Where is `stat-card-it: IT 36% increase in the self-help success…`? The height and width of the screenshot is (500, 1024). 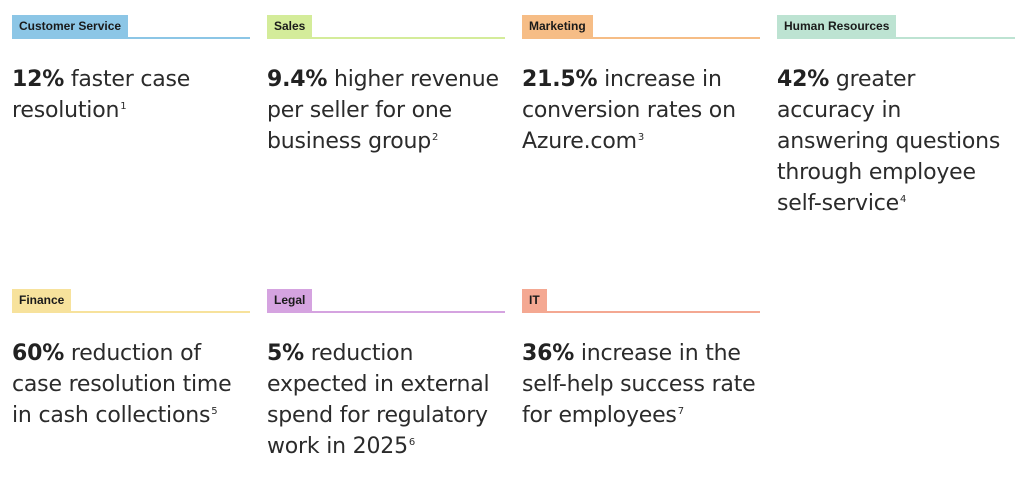 stat-card-it: IT 36% increase in the self-help success… is located at coordinates (641, 360).